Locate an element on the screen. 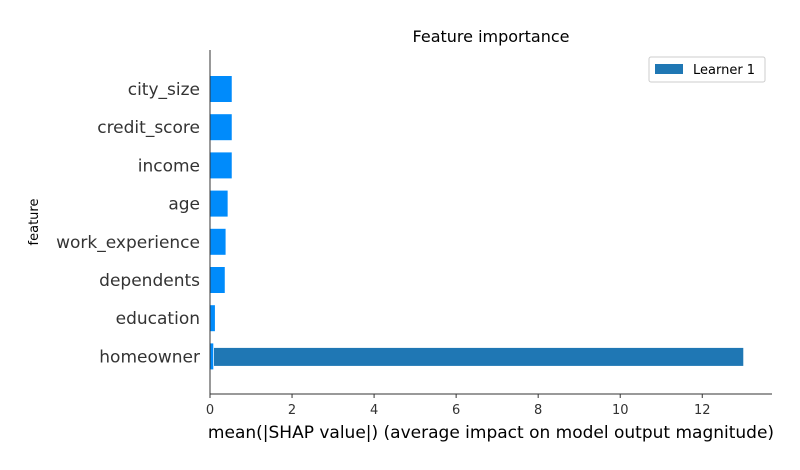 This screenshot has height=470, width=800. legend-swatch is located at coordinates (669, 69).